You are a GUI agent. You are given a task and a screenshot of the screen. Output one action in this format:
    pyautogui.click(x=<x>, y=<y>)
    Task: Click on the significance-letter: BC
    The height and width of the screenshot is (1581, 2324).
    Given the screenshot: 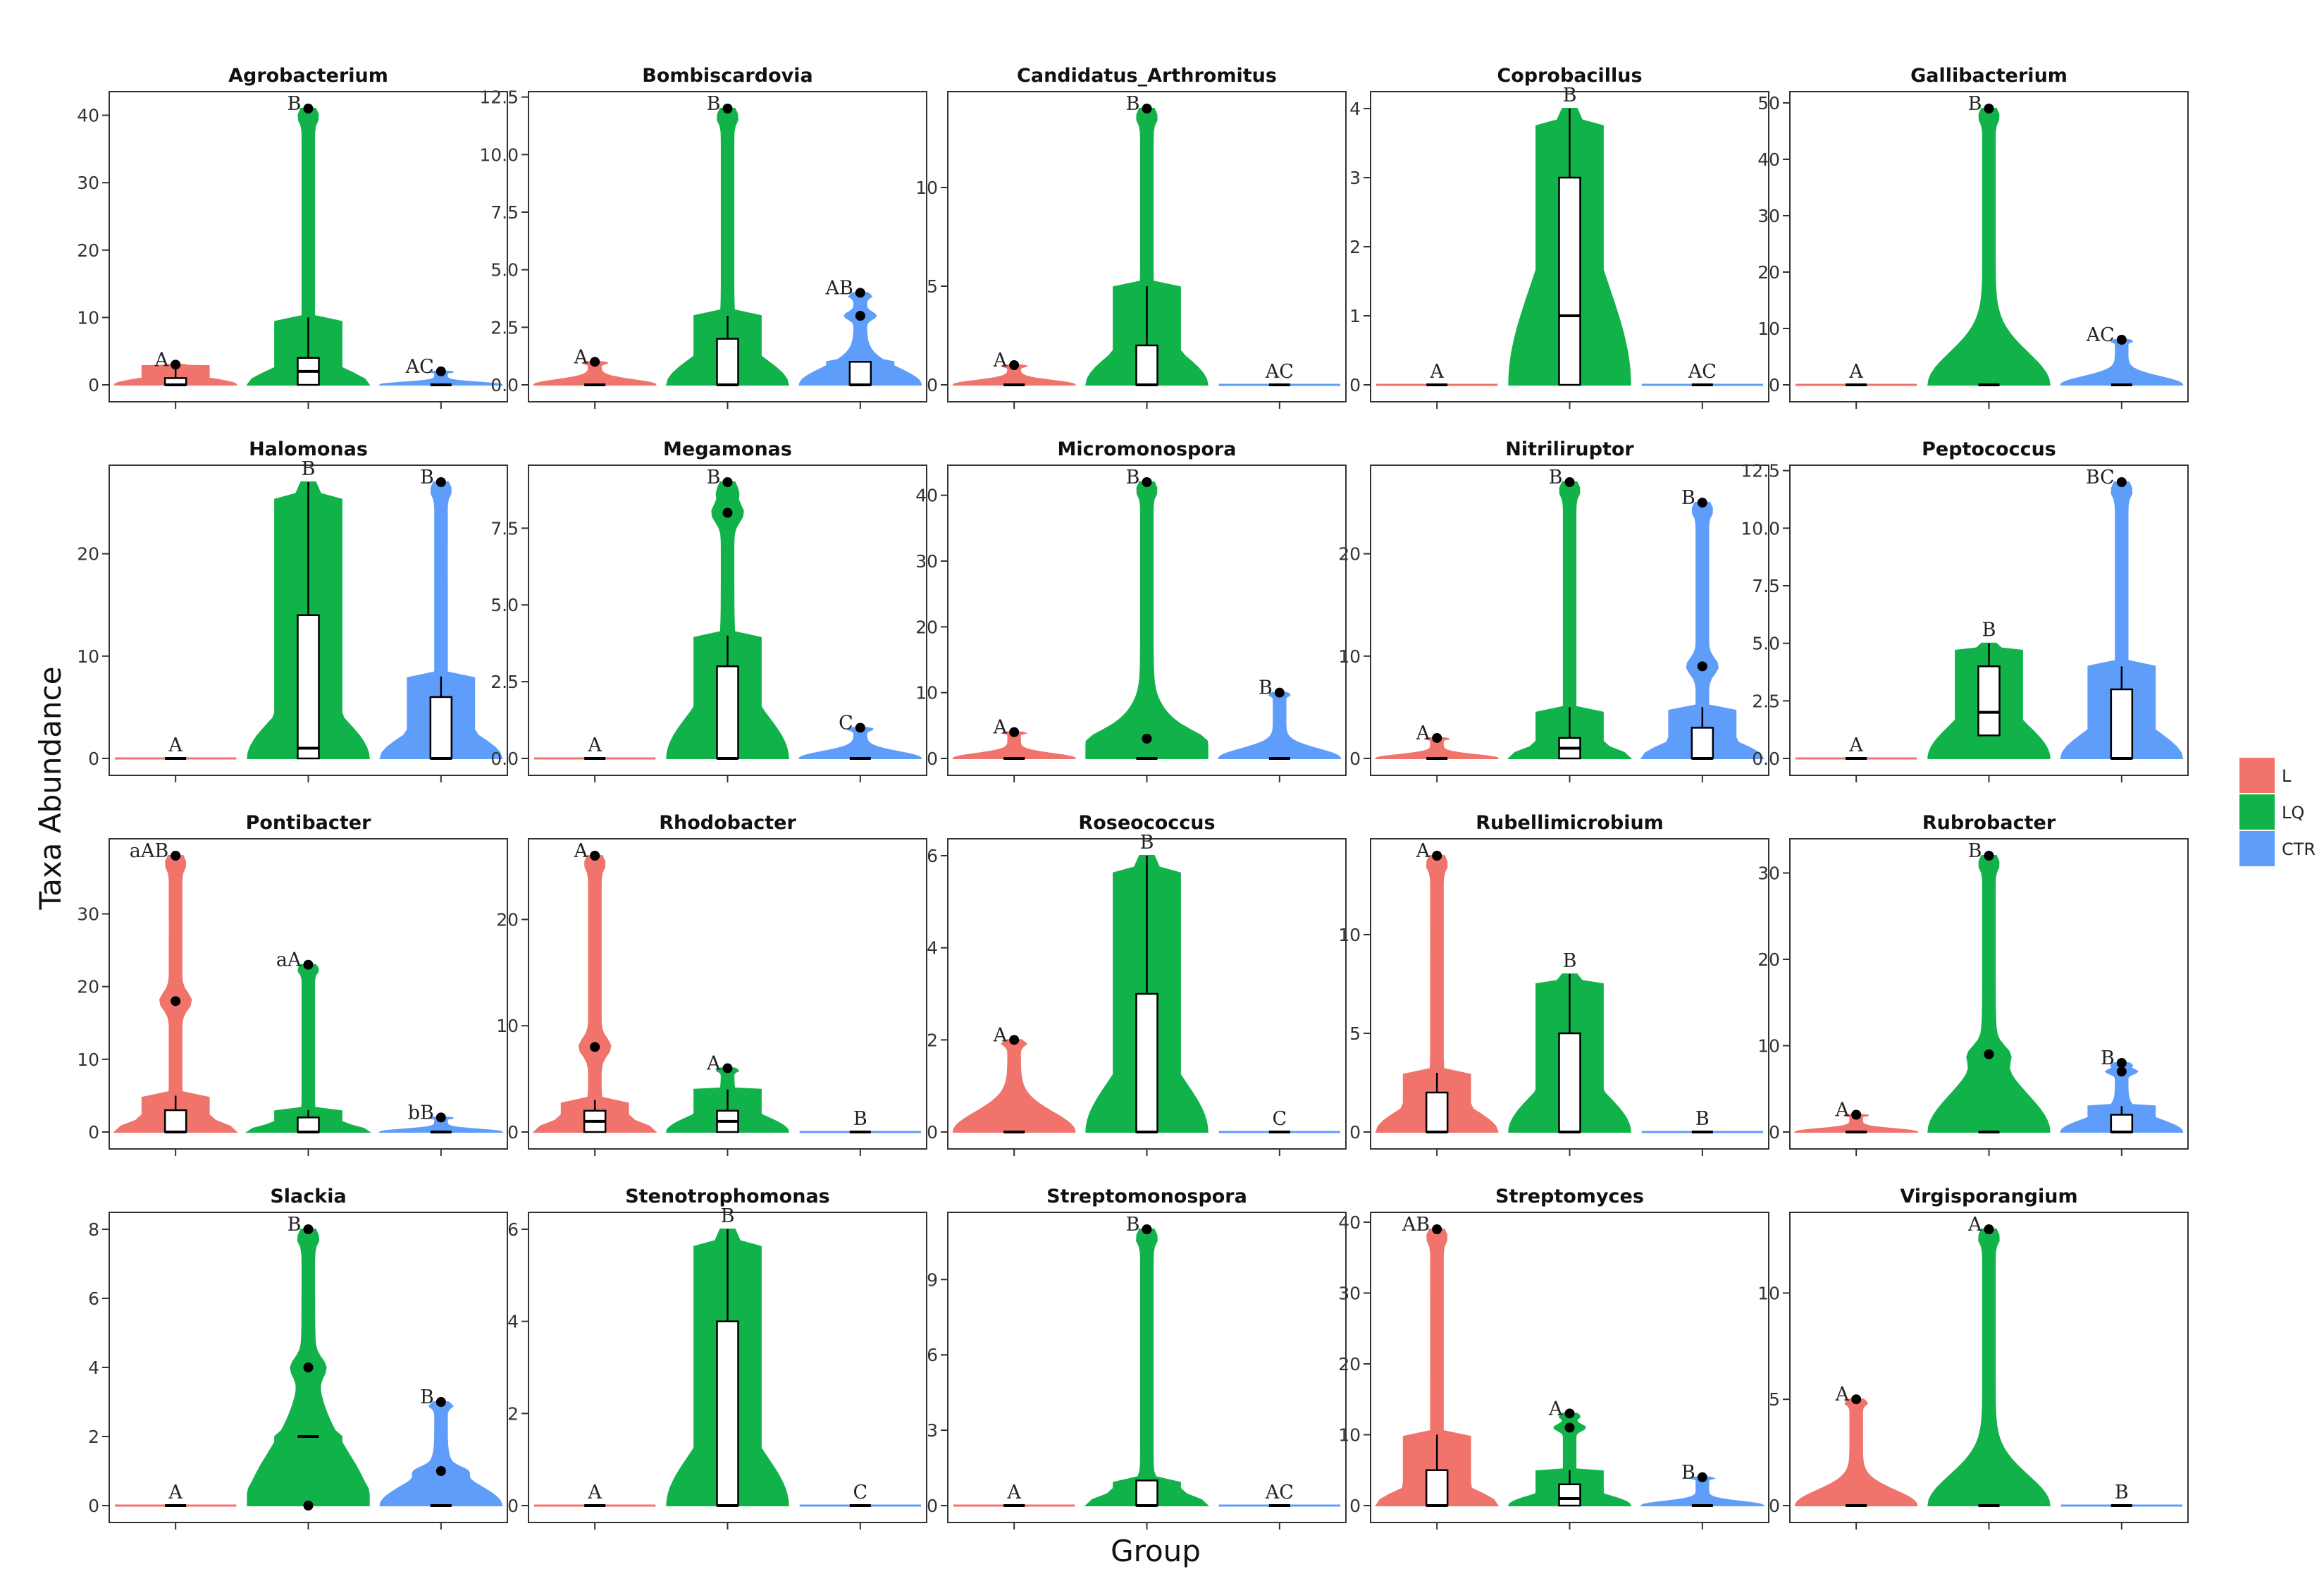 What is the action you would take?
    pyautogui.click(x=2101, y=477)
    